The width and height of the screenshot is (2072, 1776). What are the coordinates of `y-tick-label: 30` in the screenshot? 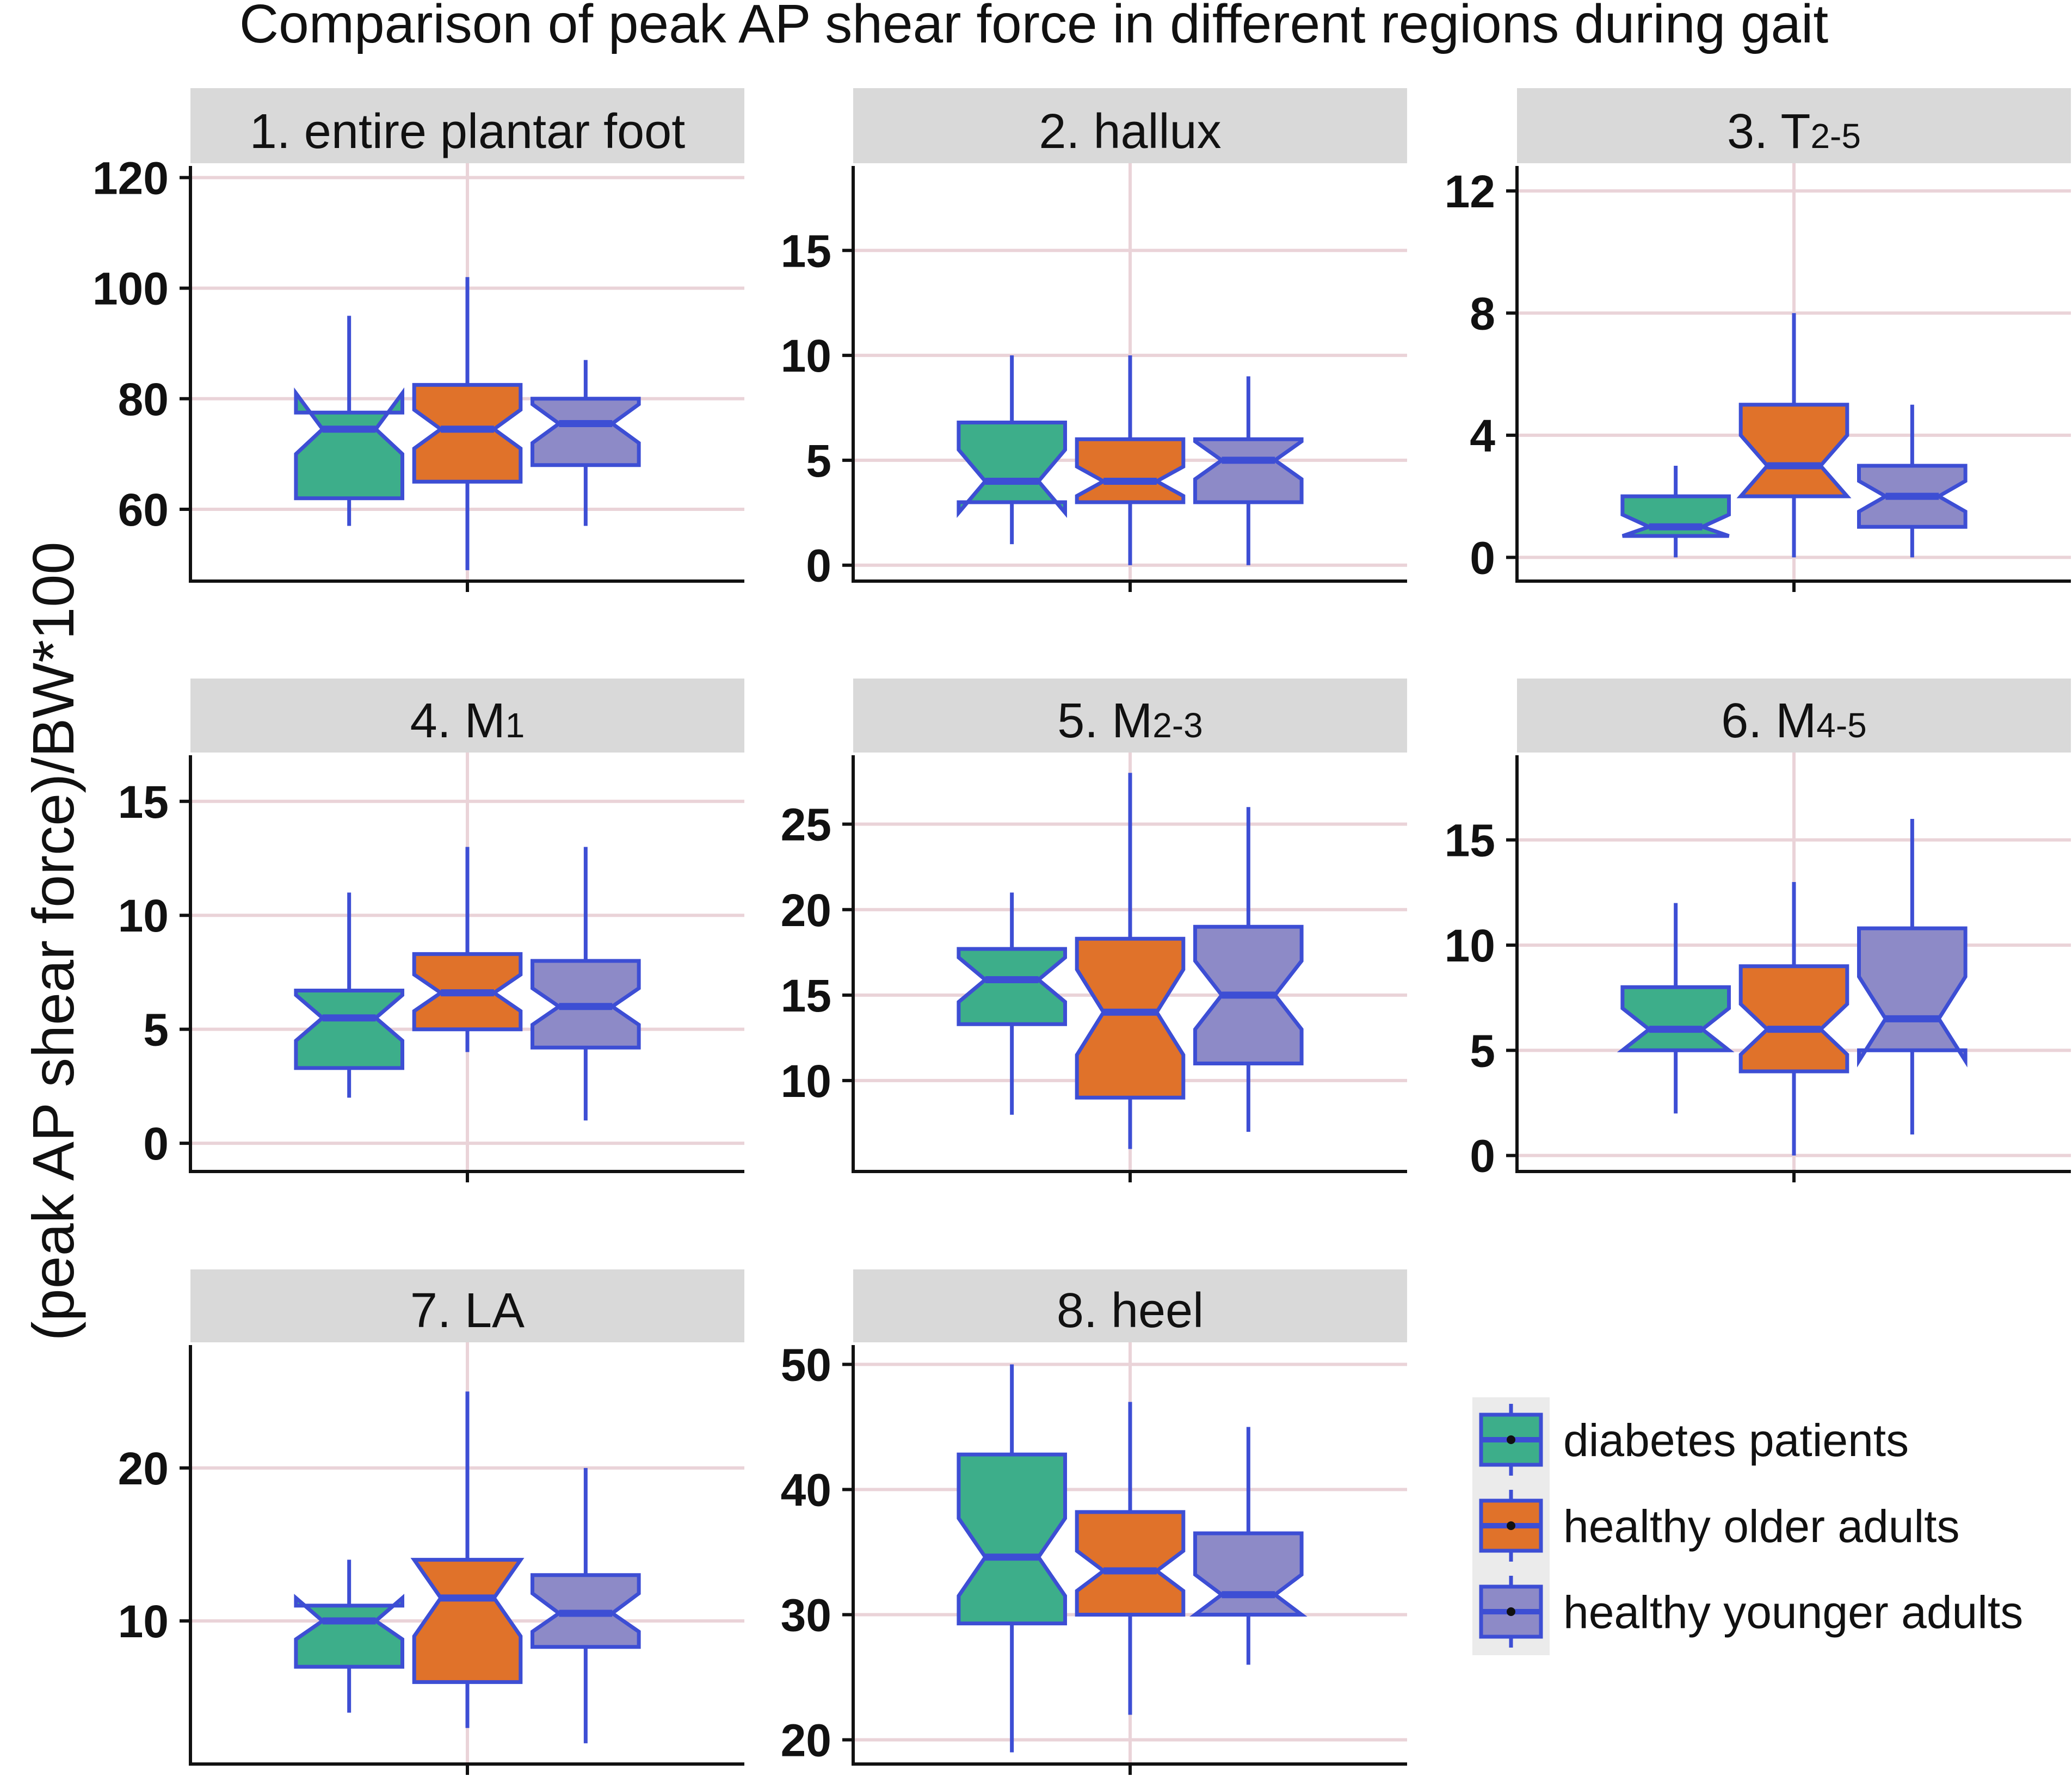 It's located at (806, 1615).